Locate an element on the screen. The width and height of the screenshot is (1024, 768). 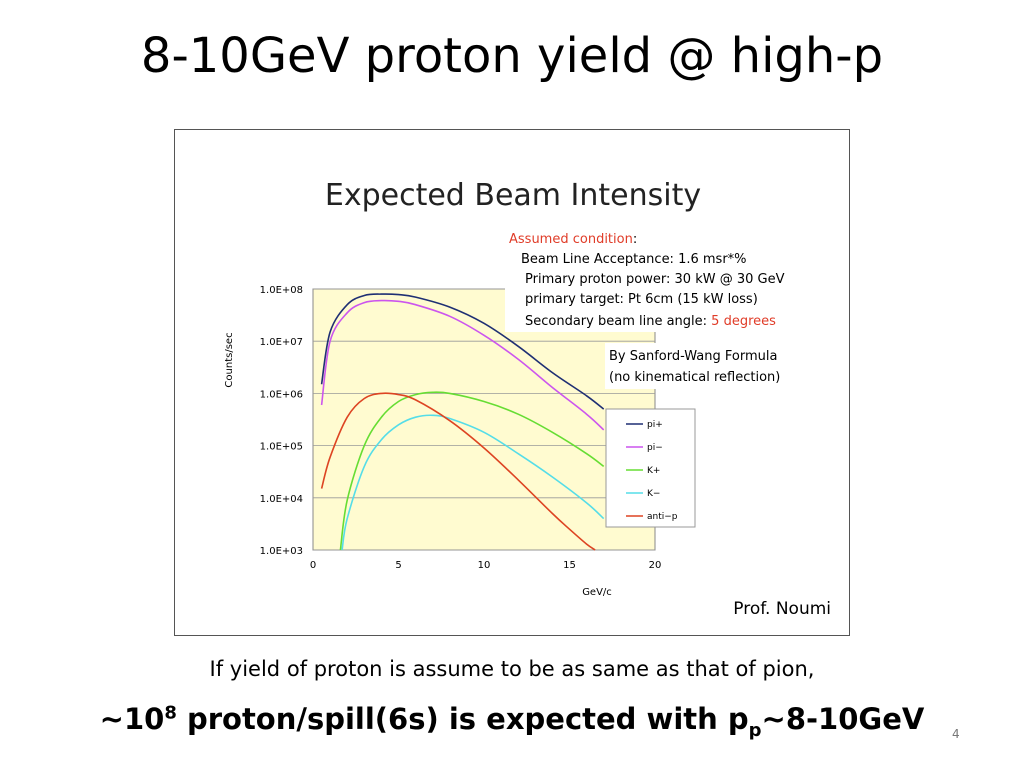
x-tick-label: 15 is located at coordinates (569, 565).